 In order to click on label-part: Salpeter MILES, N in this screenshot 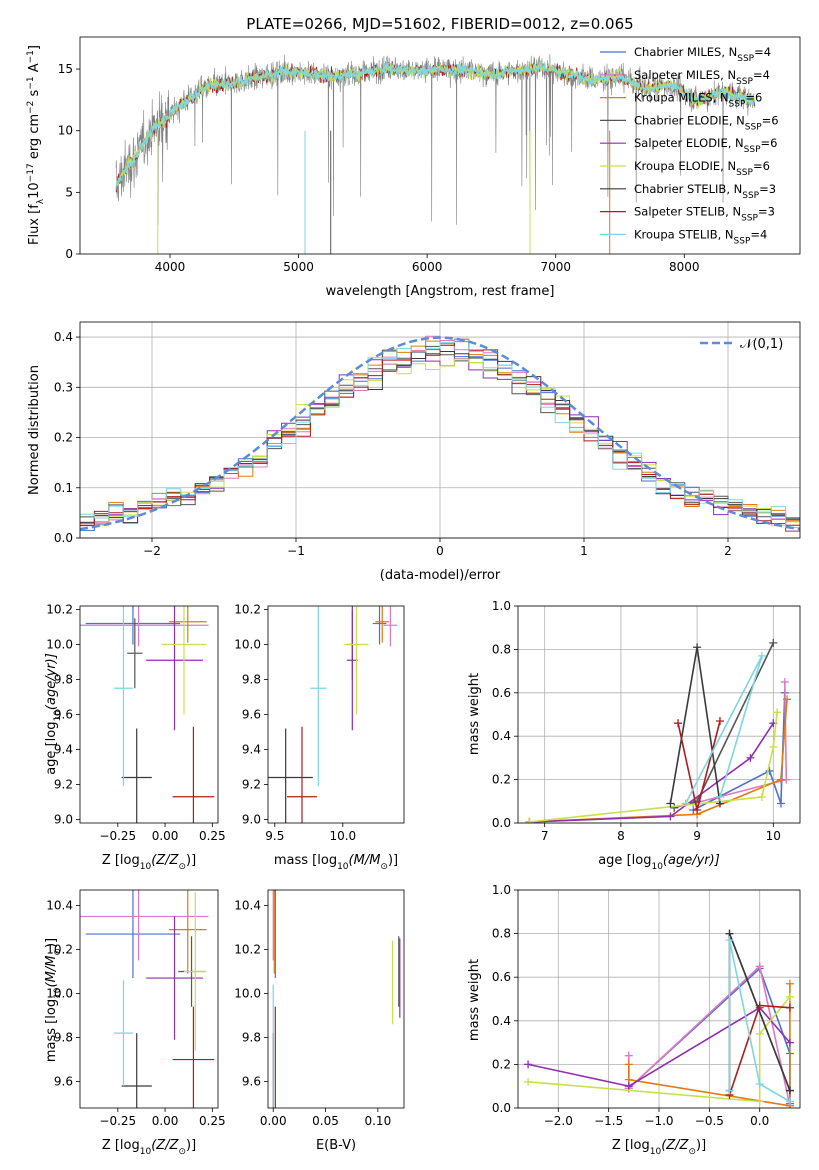, I will do `click(685, 75)`.